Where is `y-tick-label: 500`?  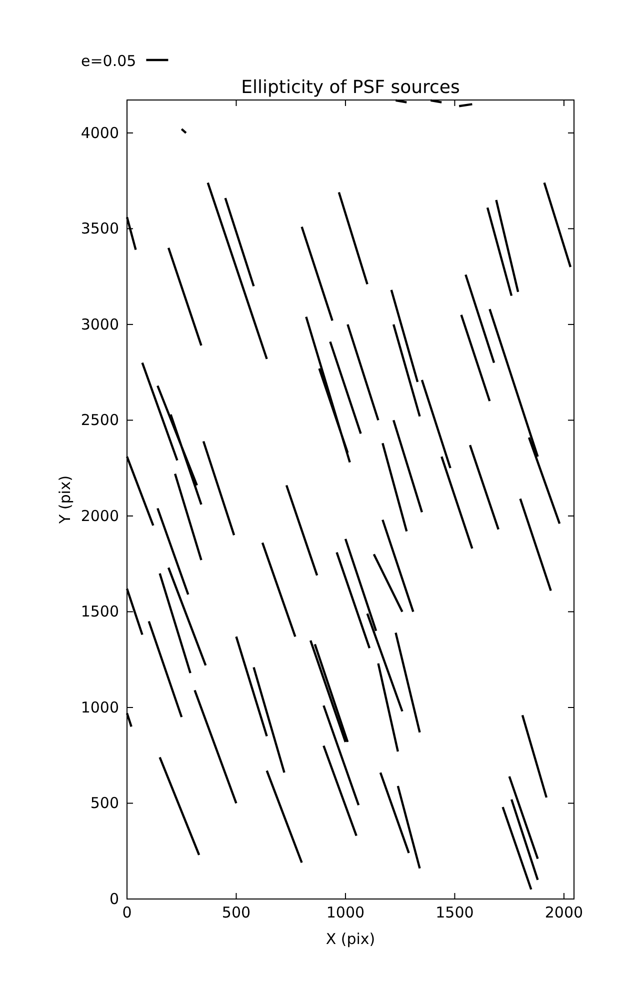
y-tick-label: 500 is located at coordinates (104, 803).